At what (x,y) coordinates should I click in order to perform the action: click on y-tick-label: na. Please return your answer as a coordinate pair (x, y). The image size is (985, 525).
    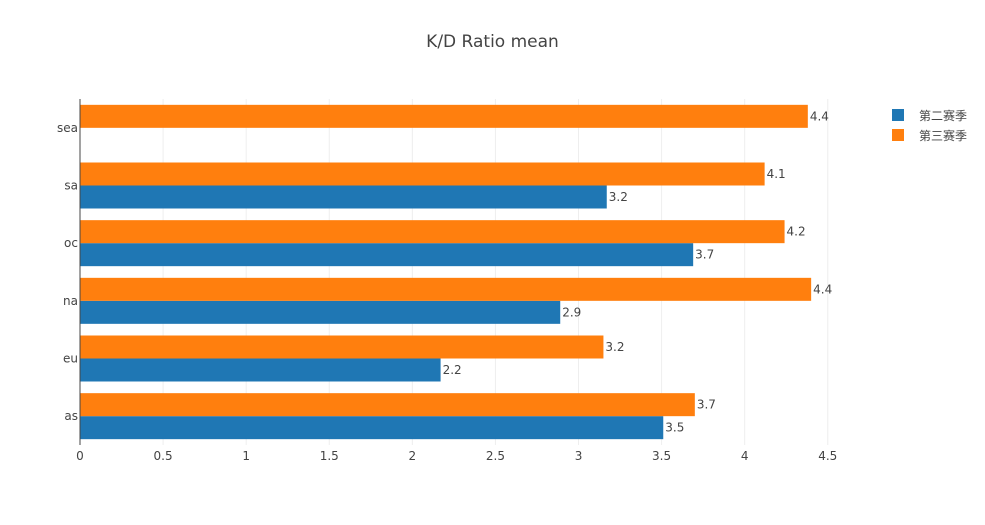
    Looking at the image, I should click on (70, 301).